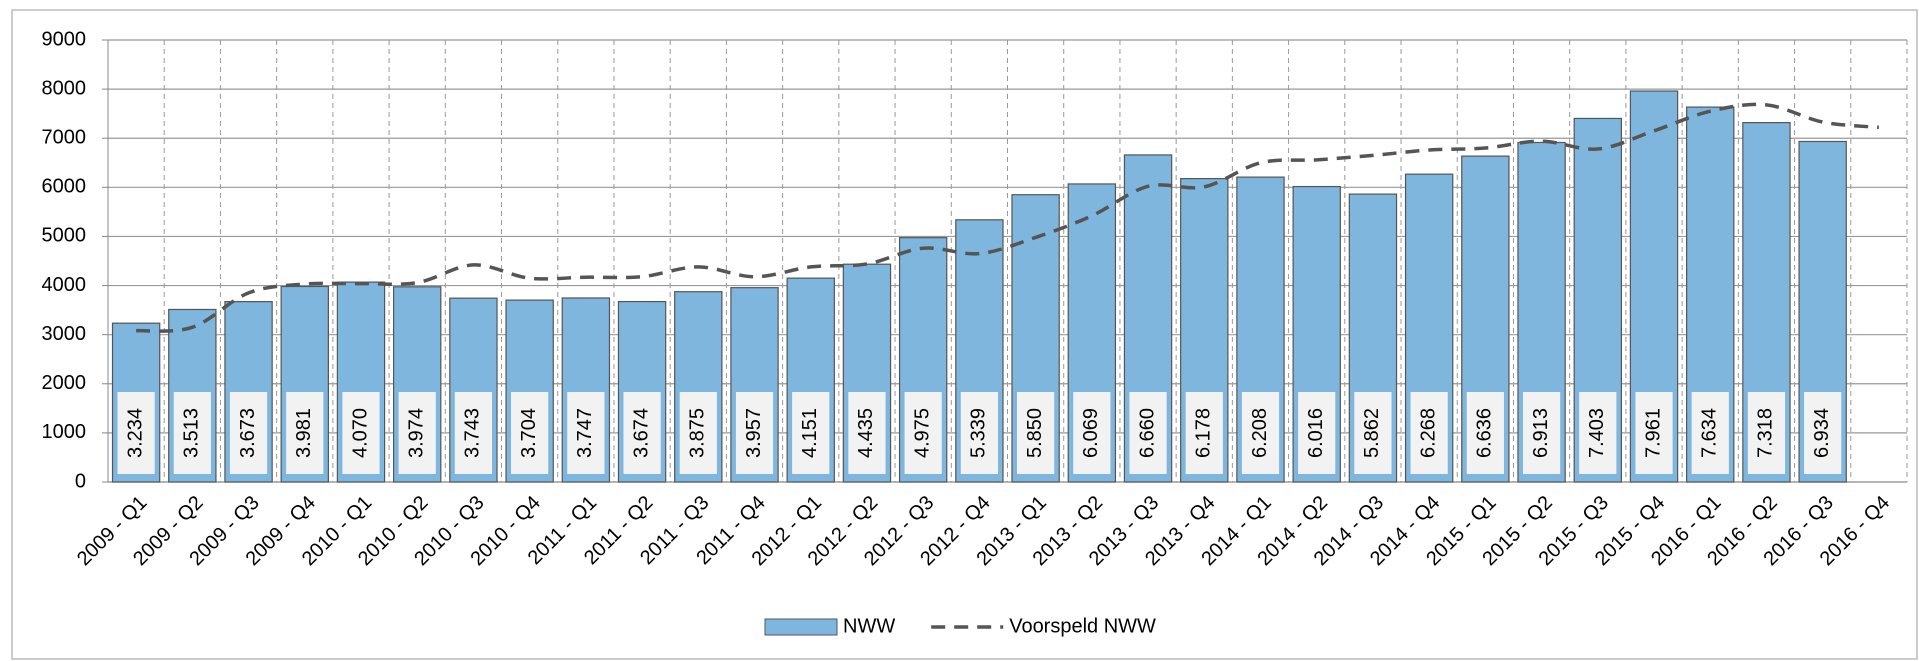  I want to click on value-label: 3.981, so click(304, 433).